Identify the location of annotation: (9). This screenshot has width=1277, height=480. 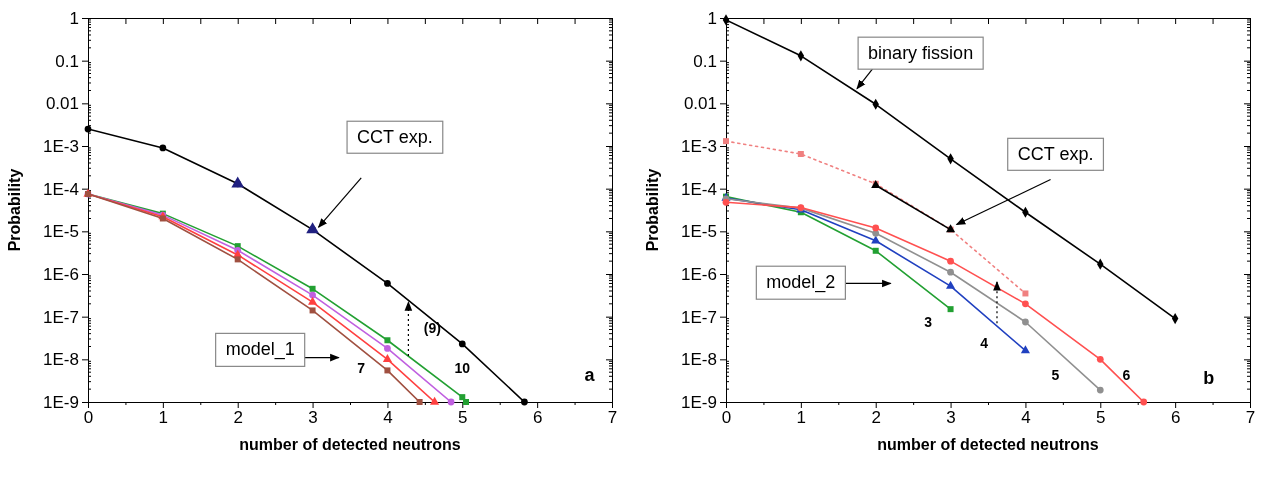
(432, 328).